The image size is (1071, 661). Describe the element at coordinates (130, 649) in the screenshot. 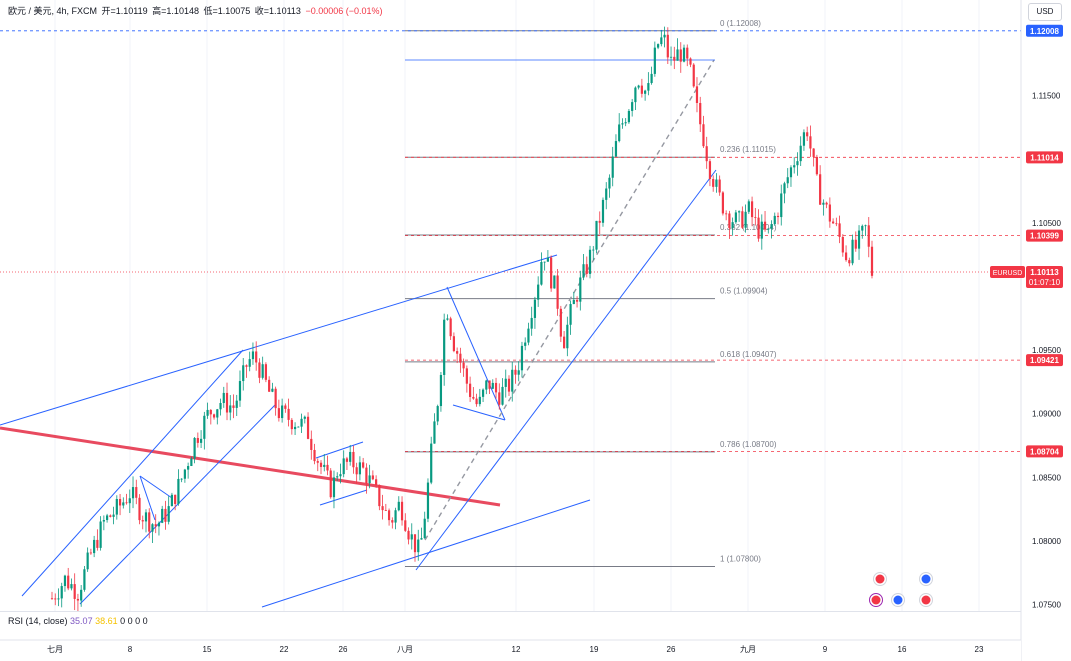

I see `x-tick-label: 8` at that location.